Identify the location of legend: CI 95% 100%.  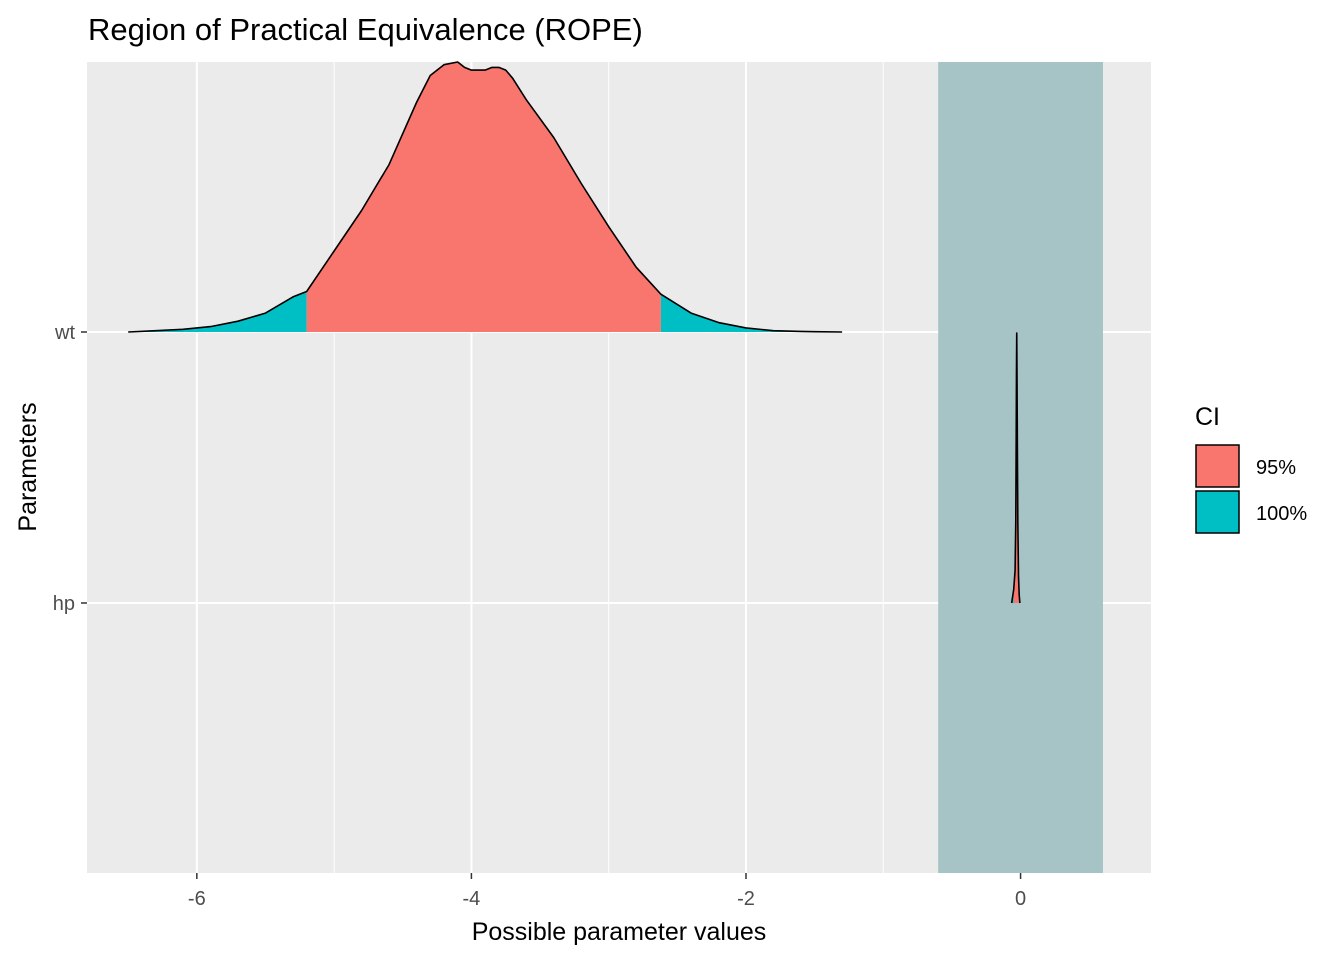
(1251, 468).